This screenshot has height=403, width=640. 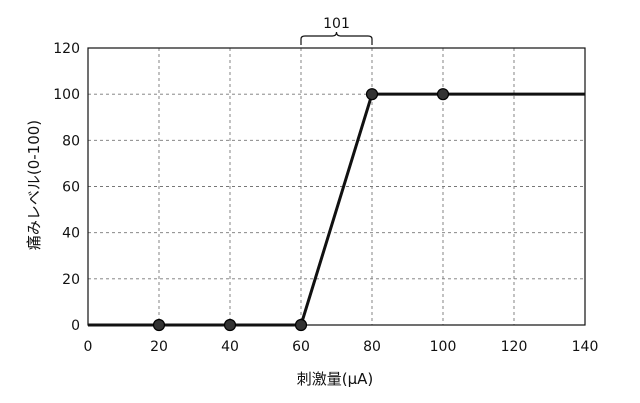 What do you see at coordinates (66, 49) in the screenshot?
I see `y-tick-label: 120` at bounding box center [66, 49].